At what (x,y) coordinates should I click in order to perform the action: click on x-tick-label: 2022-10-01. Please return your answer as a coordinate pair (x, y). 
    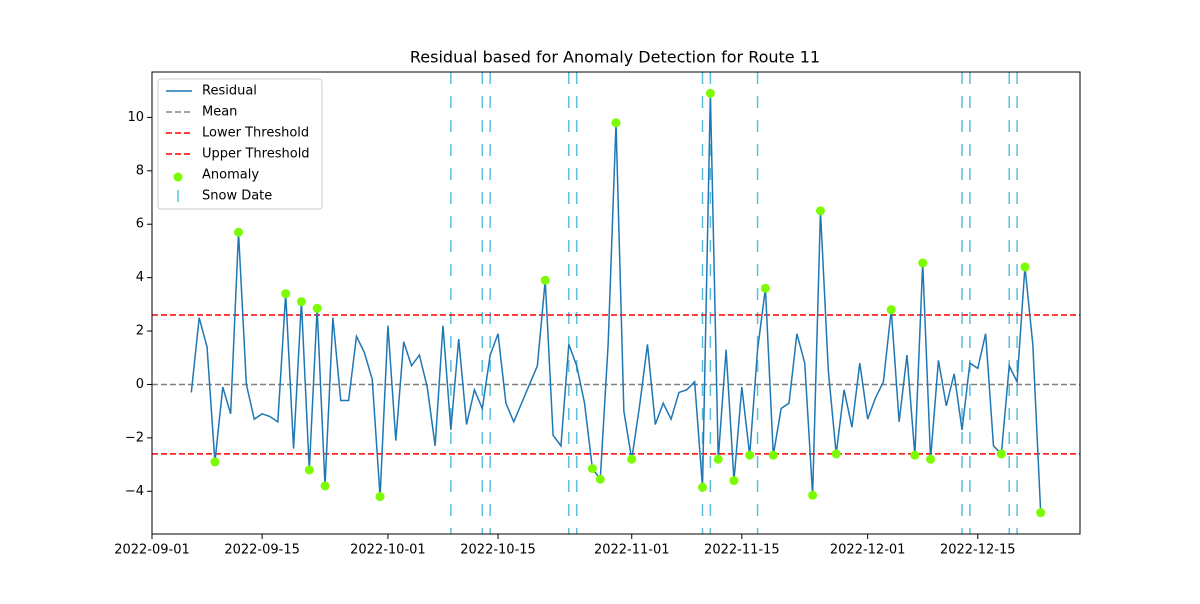
    Looking at the image, I should click on (388, 550).